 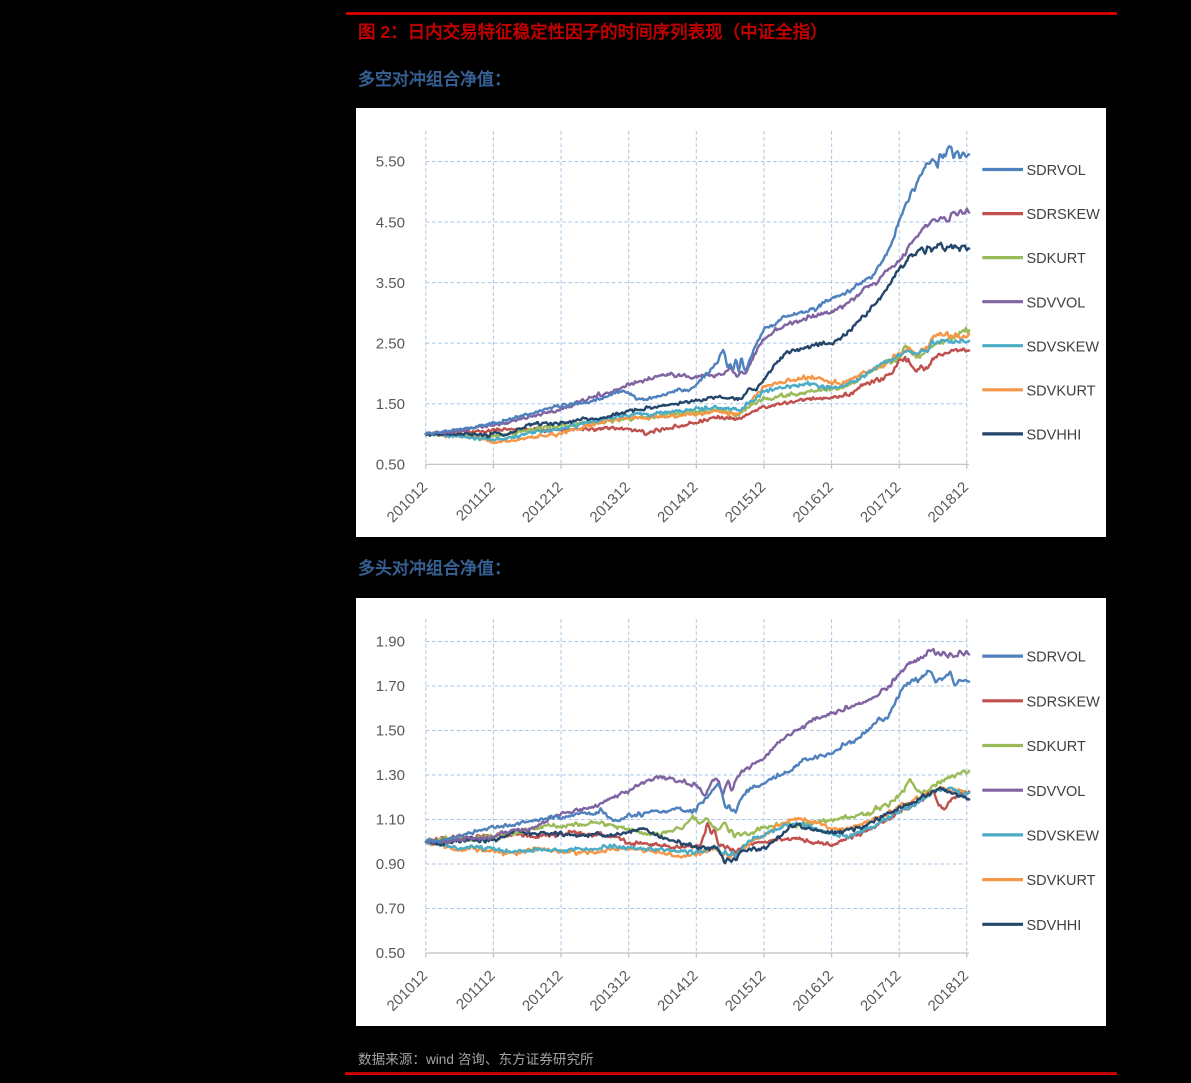 What do you see at coordinates (390, 864) in the screenshot?
I see `svg-text: 0.90` at bounding box center [390, 864].